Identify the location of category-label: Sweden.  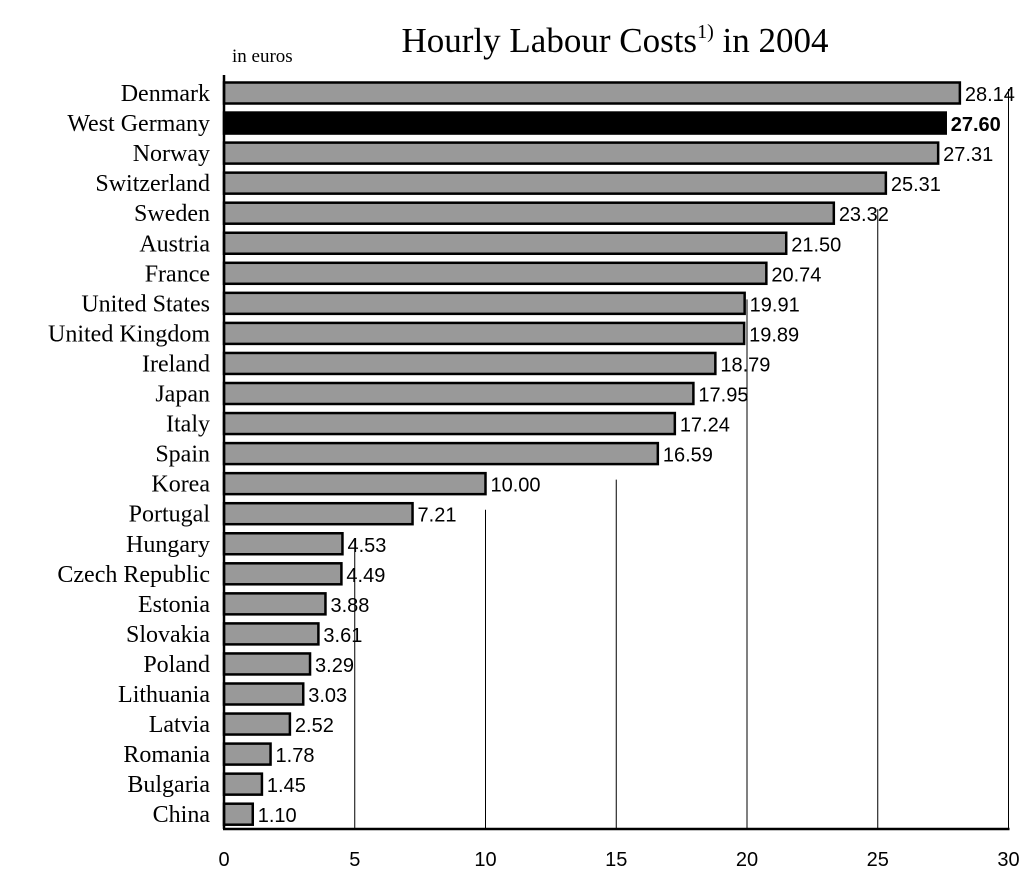
(172, 214).